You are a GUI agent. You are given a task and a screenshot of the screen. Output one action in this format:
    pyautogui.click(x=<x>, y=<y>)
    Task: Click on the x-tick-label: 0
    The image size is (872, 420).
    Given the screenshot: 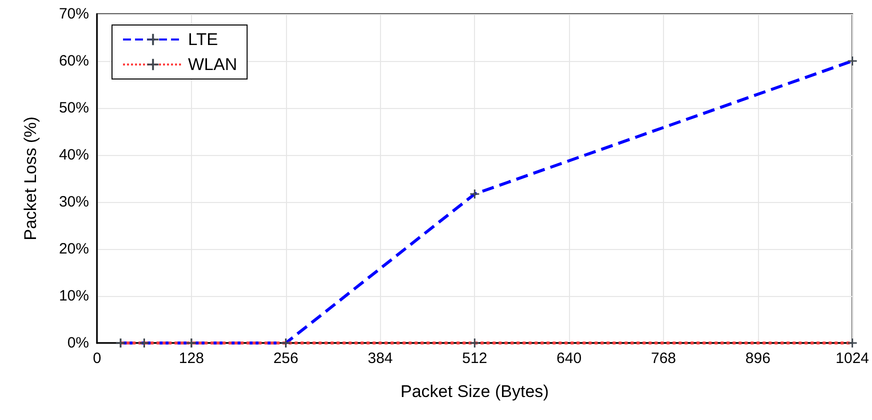 What is the action you would take?
    pyautogui.click(x=97, y=358)
    